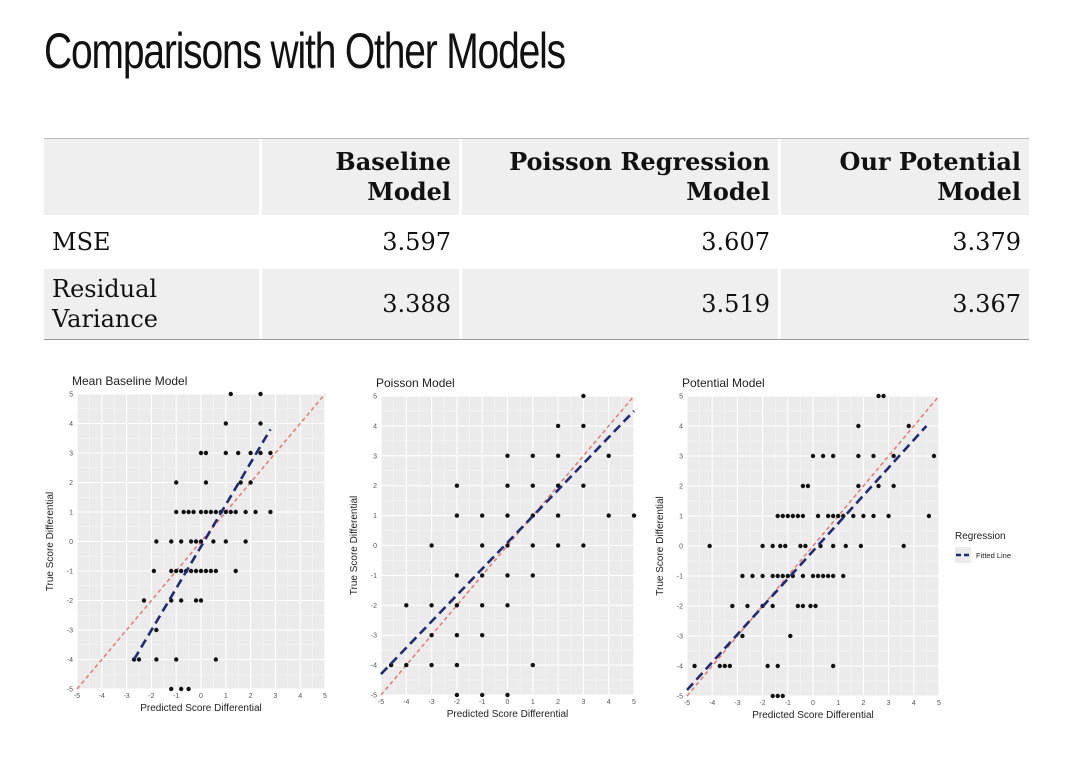 The image size is (1078, 783). Describe the element at coordinates (176, 696) in the screenshot. I see `x-tick-label: -1` at that location.